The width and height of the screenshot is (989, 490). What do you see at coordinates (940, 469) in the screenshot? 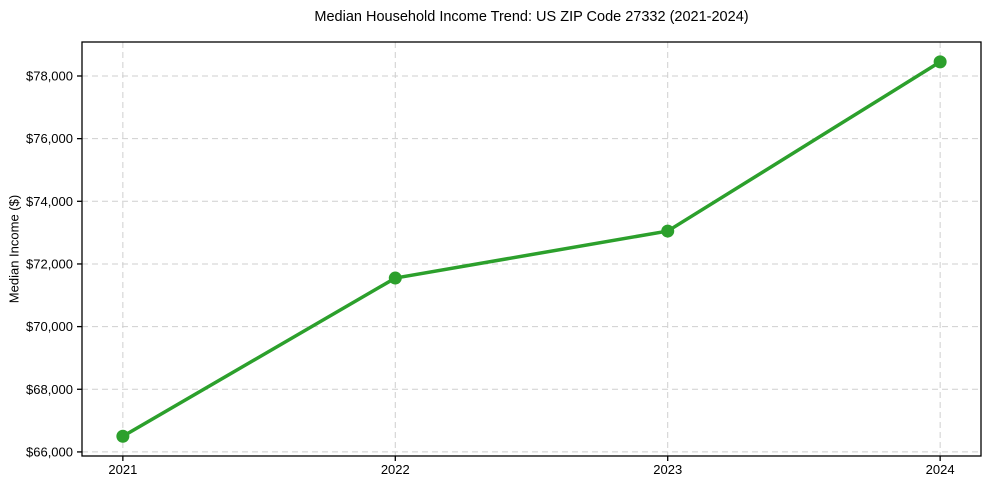
I see `x-tick-label: 2024` at bounding box center [940, 469].